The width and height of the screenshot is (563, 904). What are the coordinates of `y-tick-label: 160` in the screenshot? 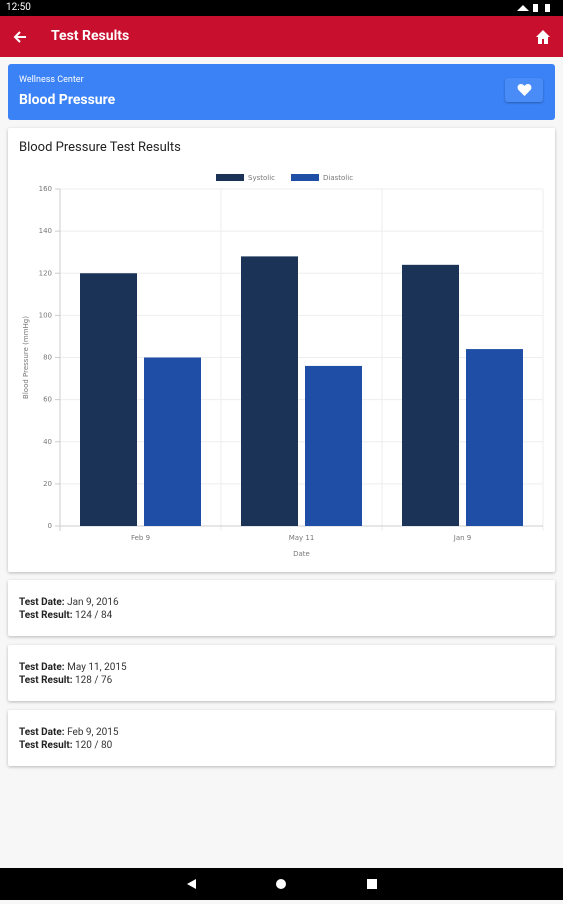 It's located at (45, 189).